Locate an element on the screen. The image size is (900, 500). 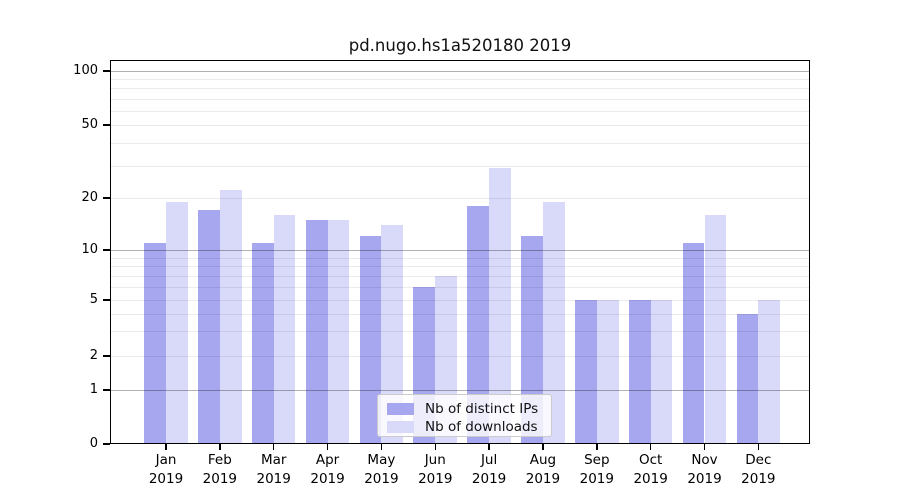
x-tick-label: Nov 2019 is located at coordinates (705, 470).